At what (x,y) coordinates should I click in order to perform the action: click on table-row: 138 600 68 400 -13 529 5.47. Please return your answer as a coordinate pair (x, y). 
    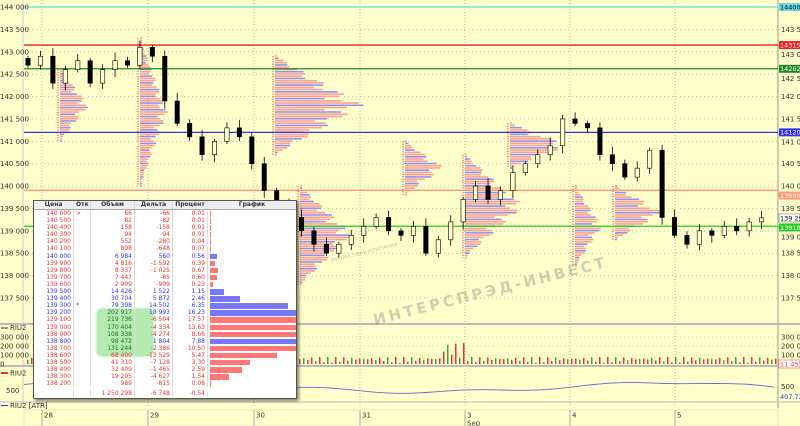
    Looking at the image, I should click on (165, 355).